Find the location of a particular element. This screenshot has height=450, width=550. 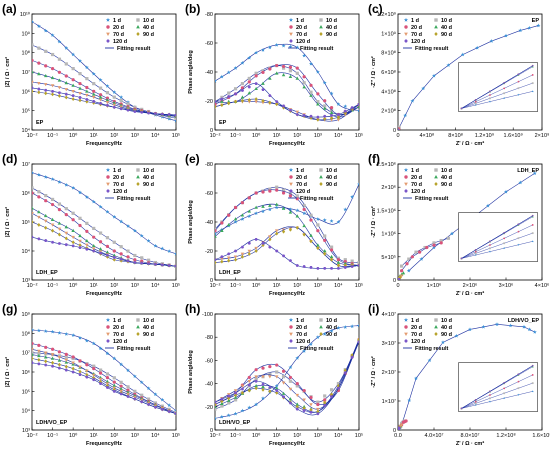

y-tick-label: 1.2×10⁹ is located at coordinates (386, 14).